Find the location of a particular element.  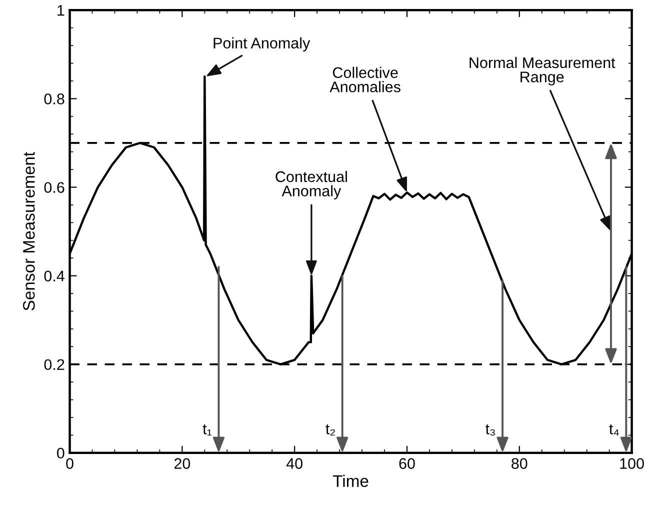

annotation: Contextual Anomaly is located at coordinates (311, 185).